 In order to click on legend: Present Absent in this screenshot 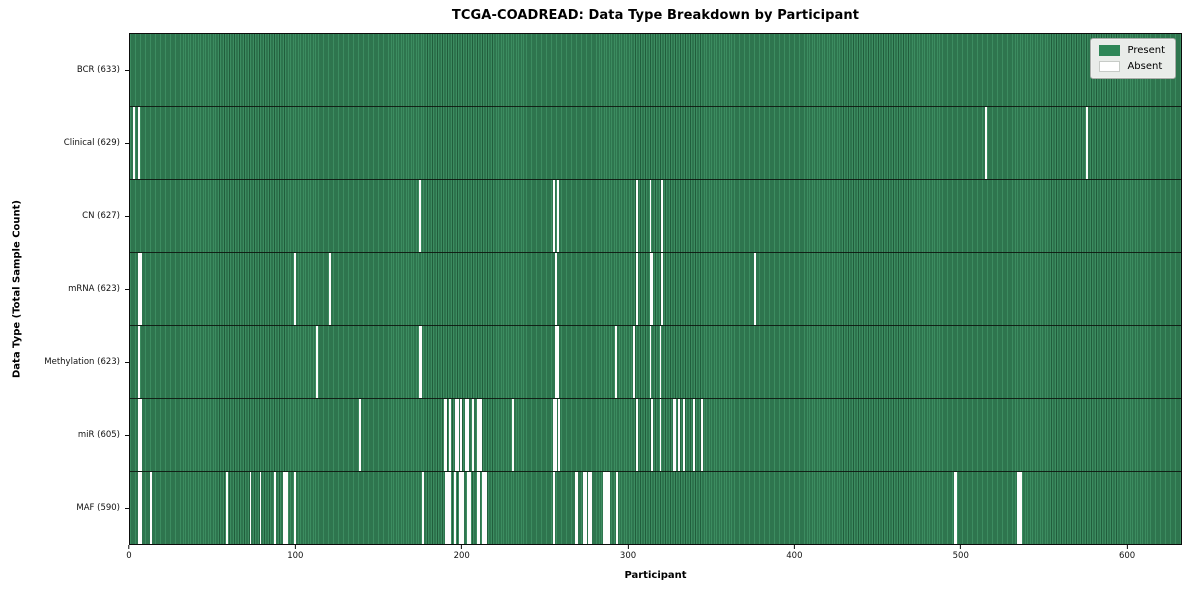, I will do `click(1133, 58)`.